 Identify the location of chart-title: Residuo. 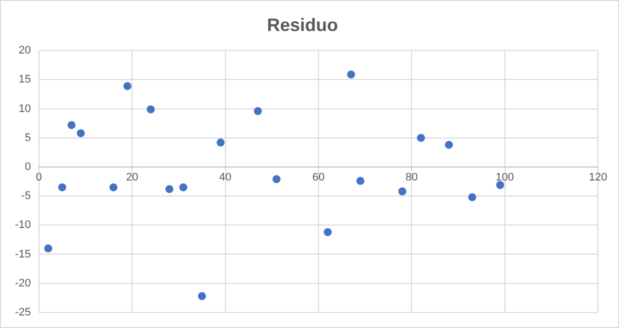
(302, 24).